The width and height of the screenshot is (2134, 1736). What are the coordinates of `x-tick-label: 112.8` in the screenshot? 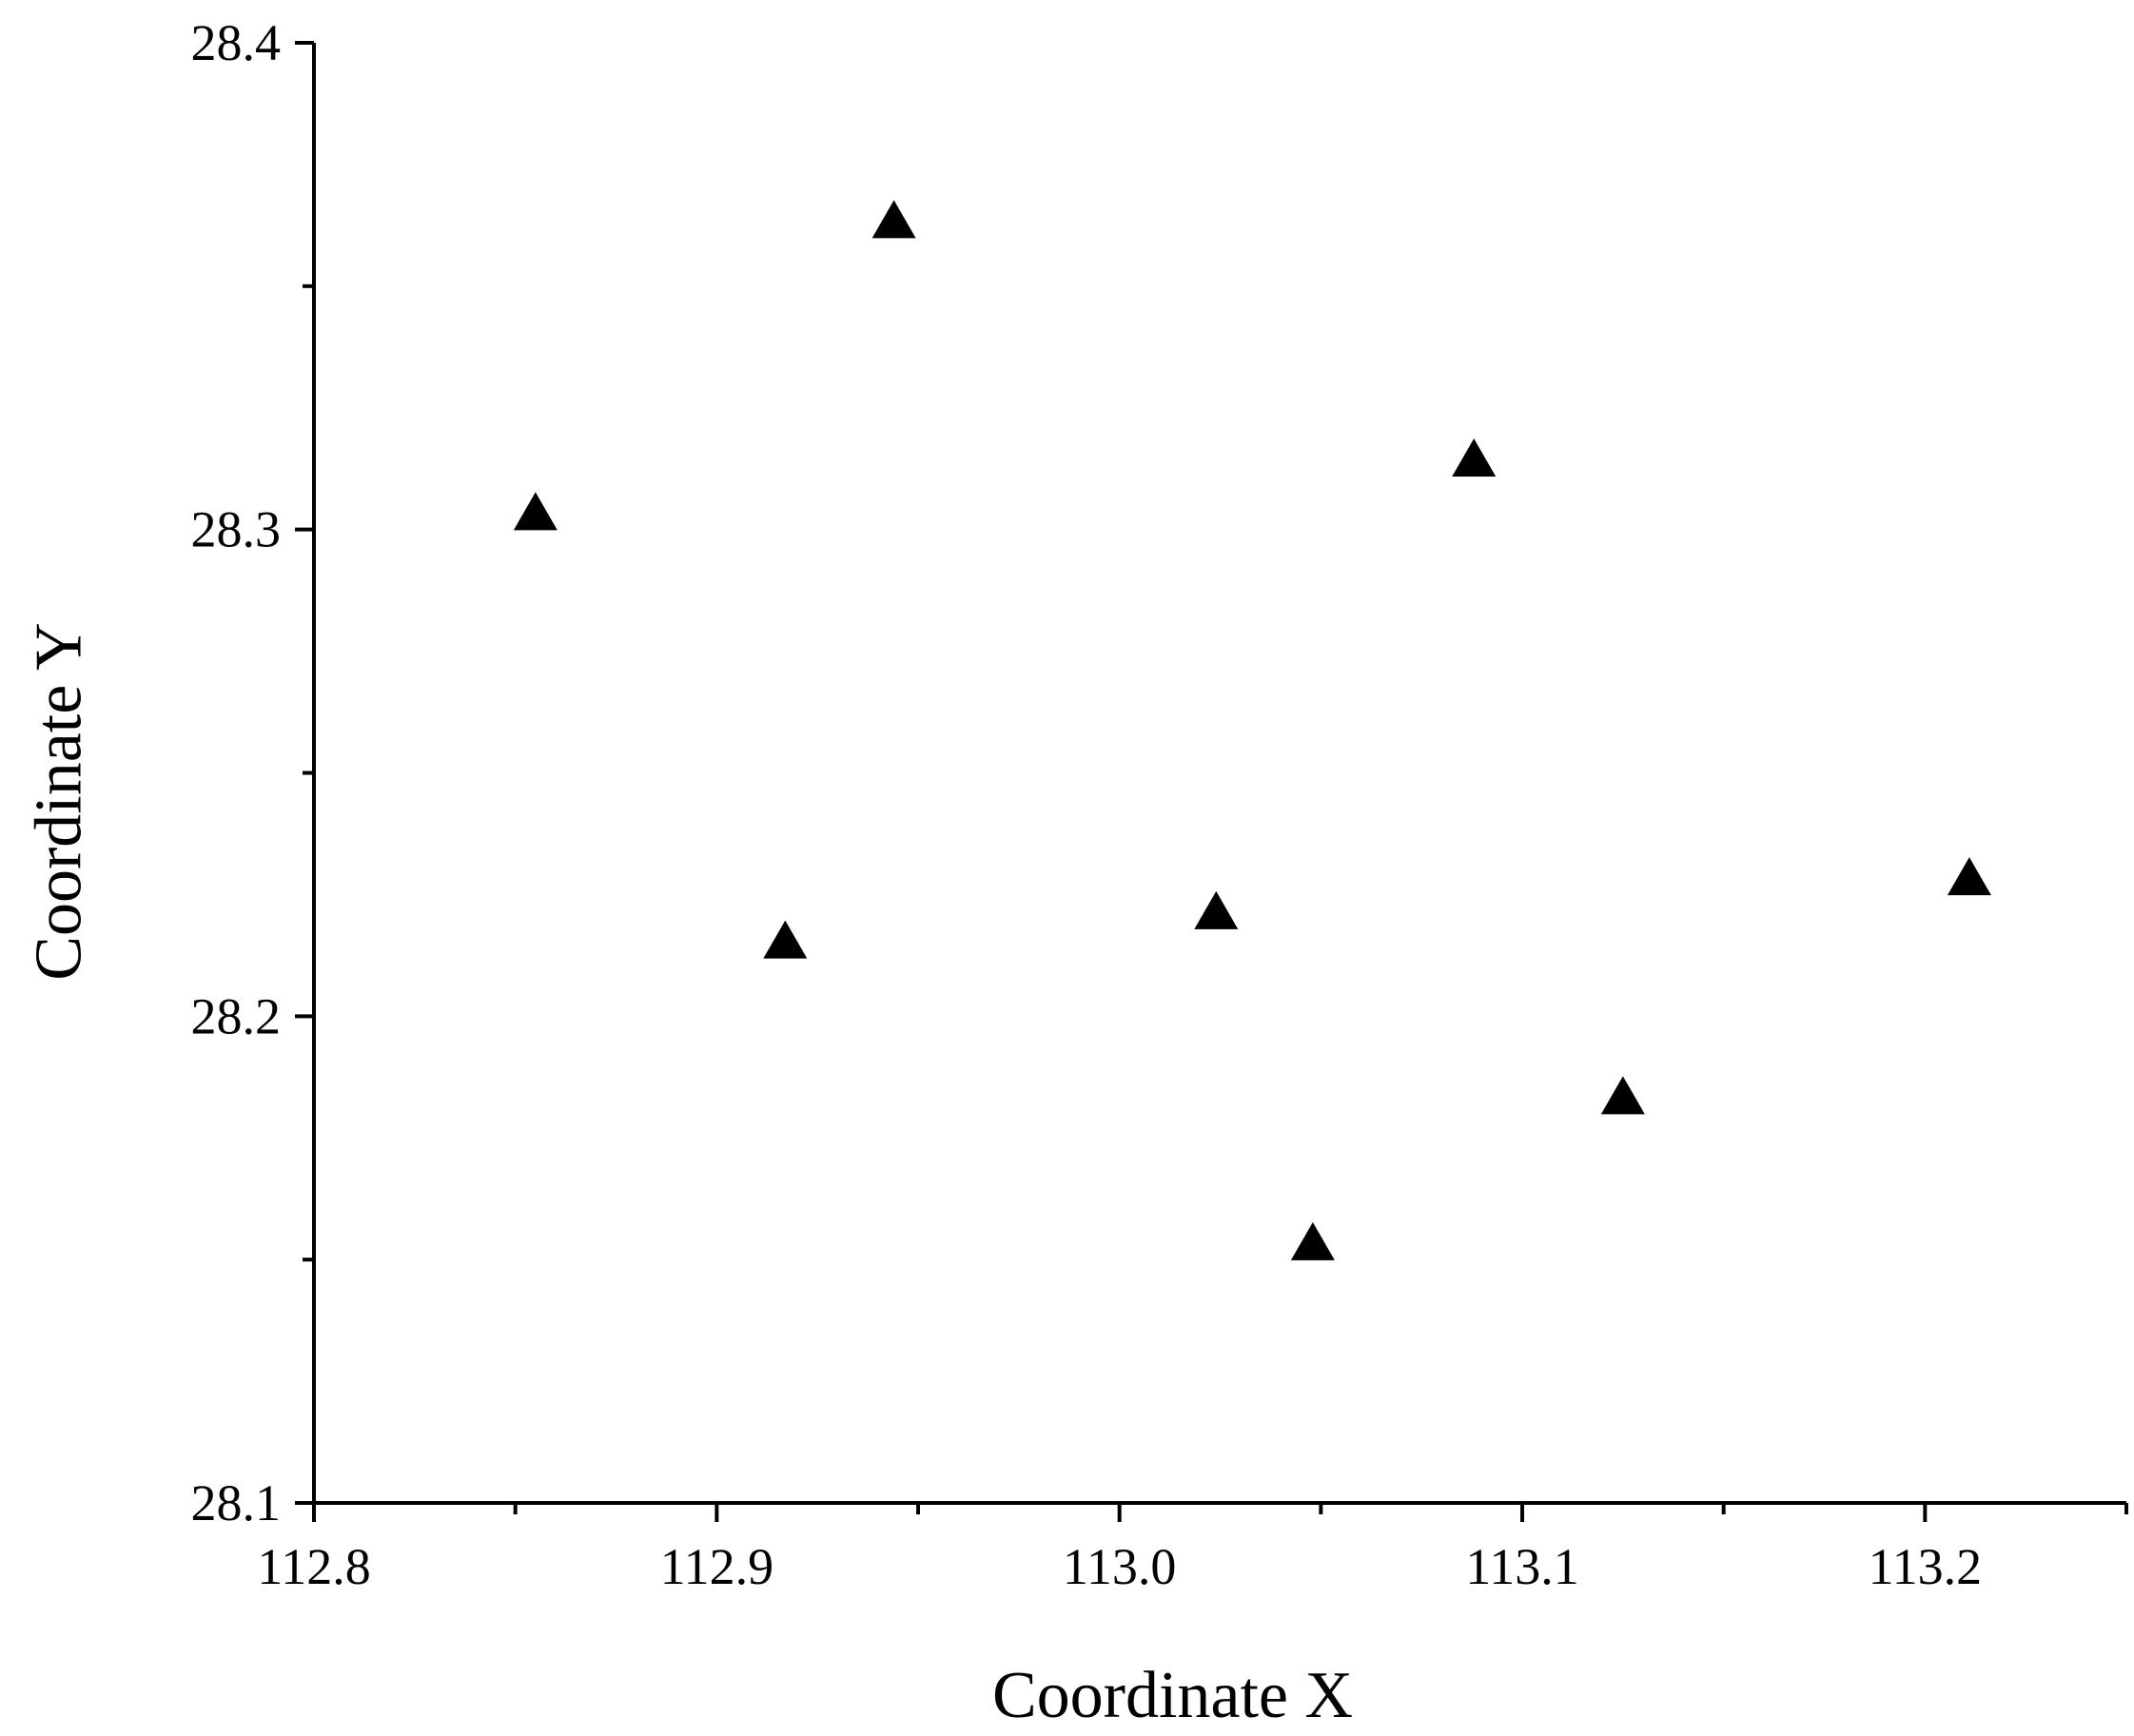 It's located at (314, 1567).